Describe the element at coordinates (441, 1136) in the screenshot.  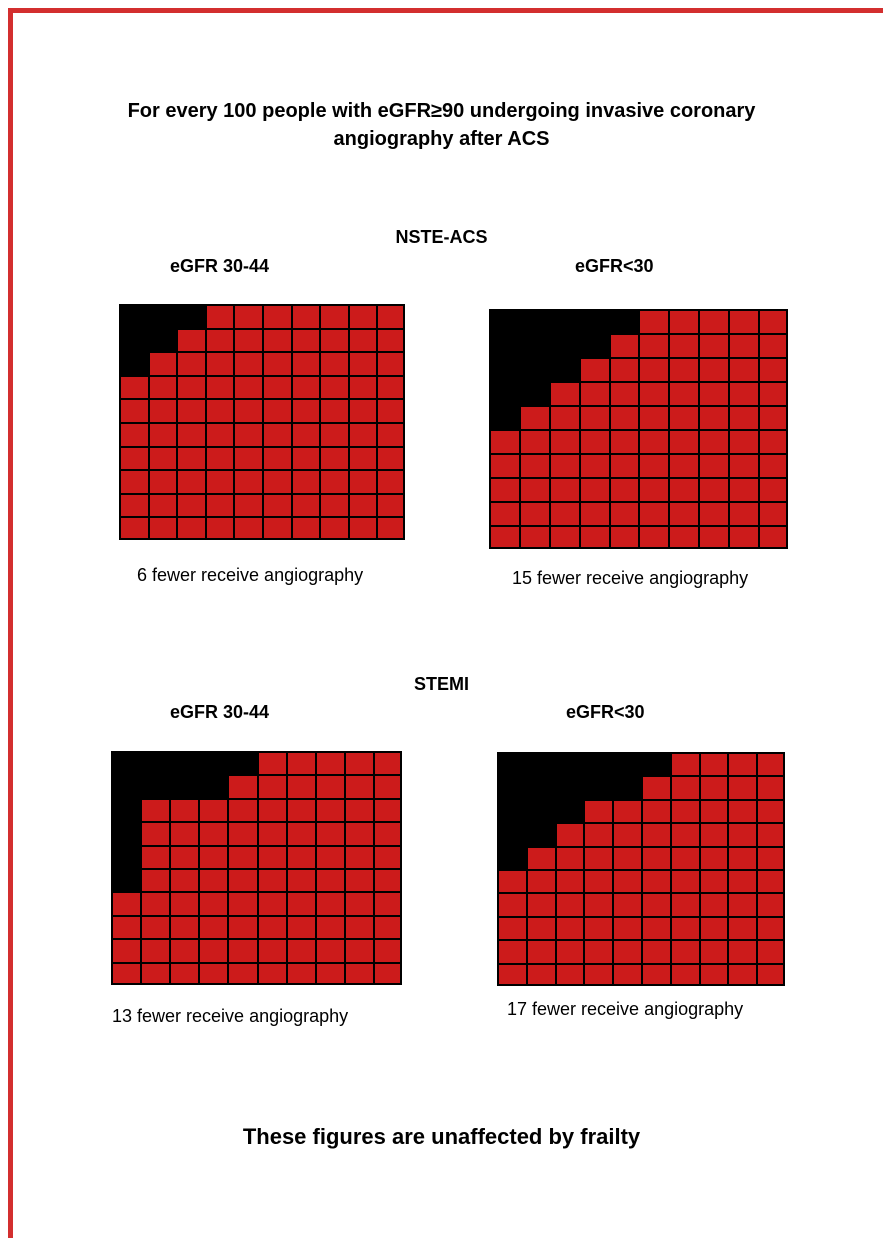
I see `footer-note: These figures are unaffected by frailty` at that location.